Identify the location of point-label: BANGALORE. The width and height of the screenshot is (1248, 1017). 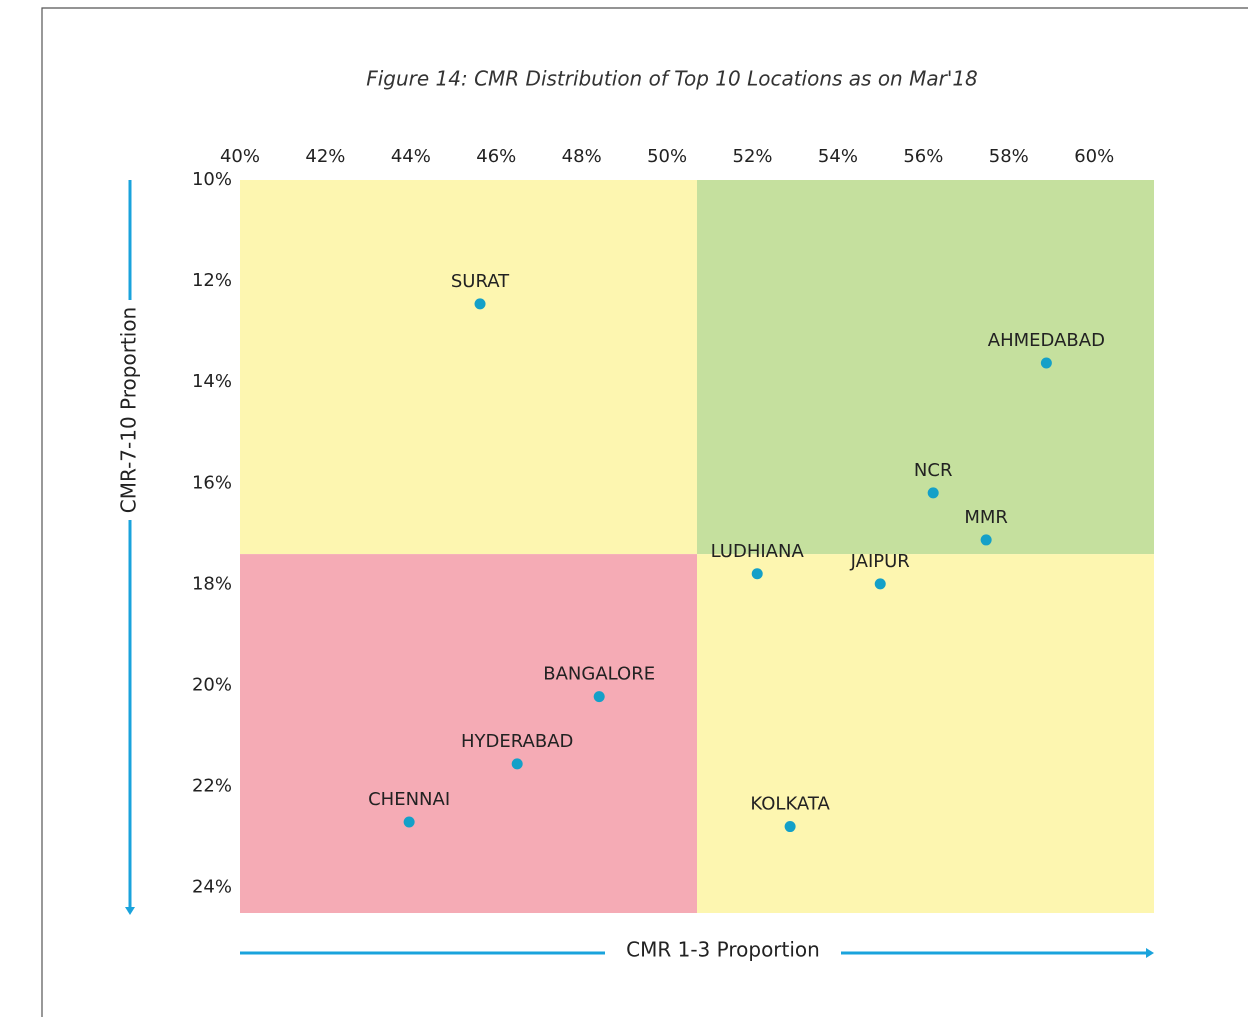
(599, 674).